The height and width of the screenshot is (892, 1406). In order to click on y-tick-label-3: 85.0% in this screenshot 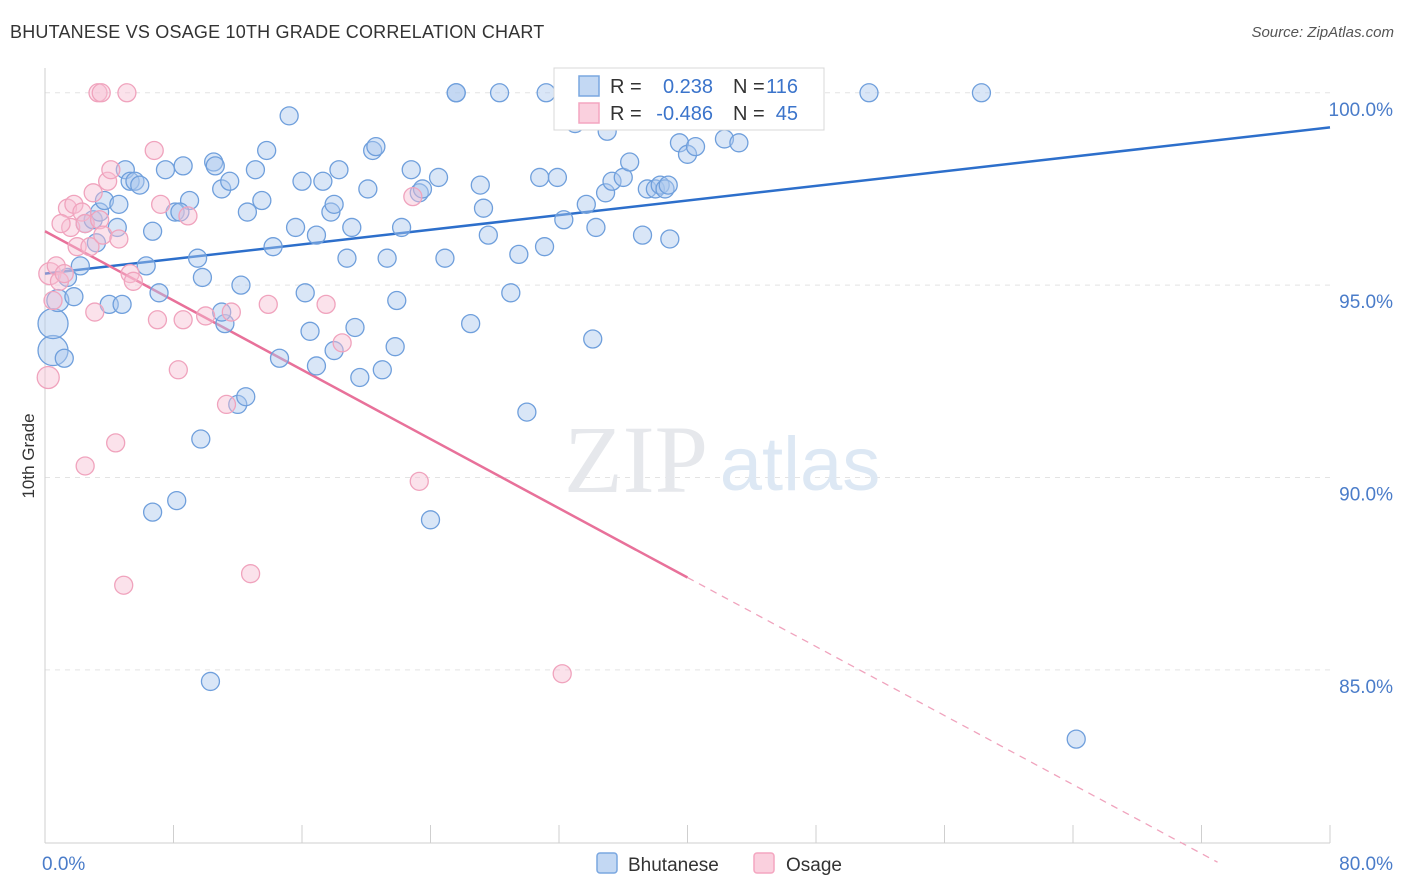, I will do `click(1366, 687)`.